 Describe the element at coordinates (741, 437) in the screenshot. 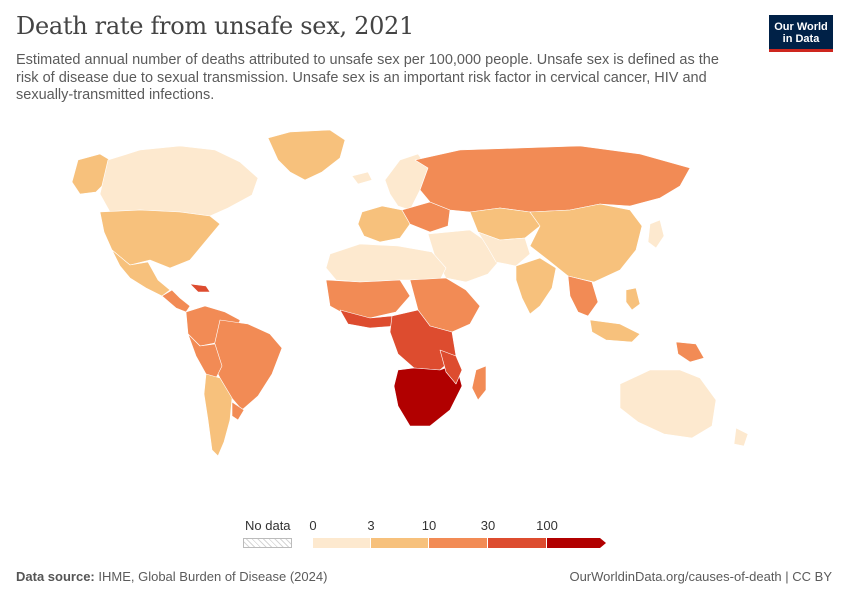

I see `region-new-zealand` at that location.